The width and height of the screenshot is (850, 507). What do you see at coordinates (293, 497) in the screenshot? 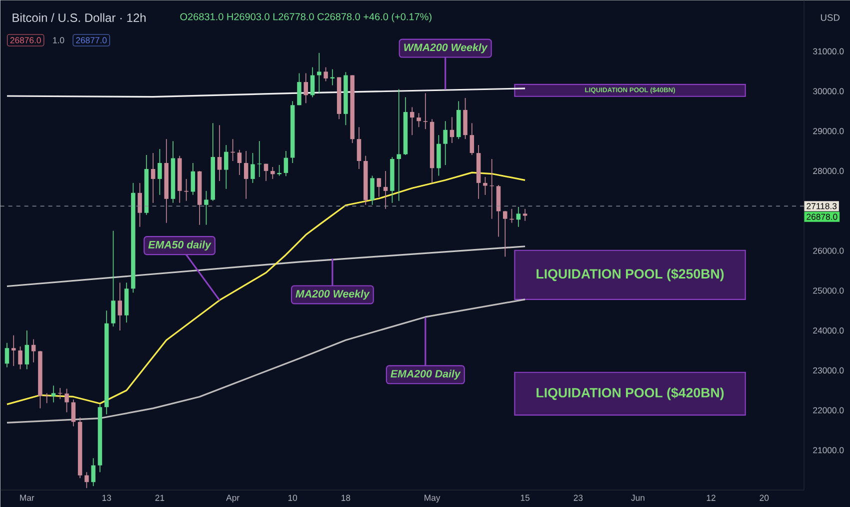
I see `x-tick-label: 10` at bounding box center [293, 497].